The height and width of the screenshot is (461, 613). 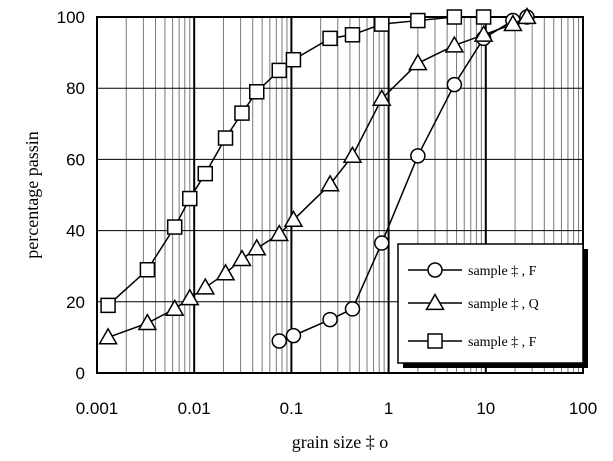 What do you see at coordinates (583, 408) in the screenshot?
I see `x-tick-label: 100` at bounding box center [583, 408].